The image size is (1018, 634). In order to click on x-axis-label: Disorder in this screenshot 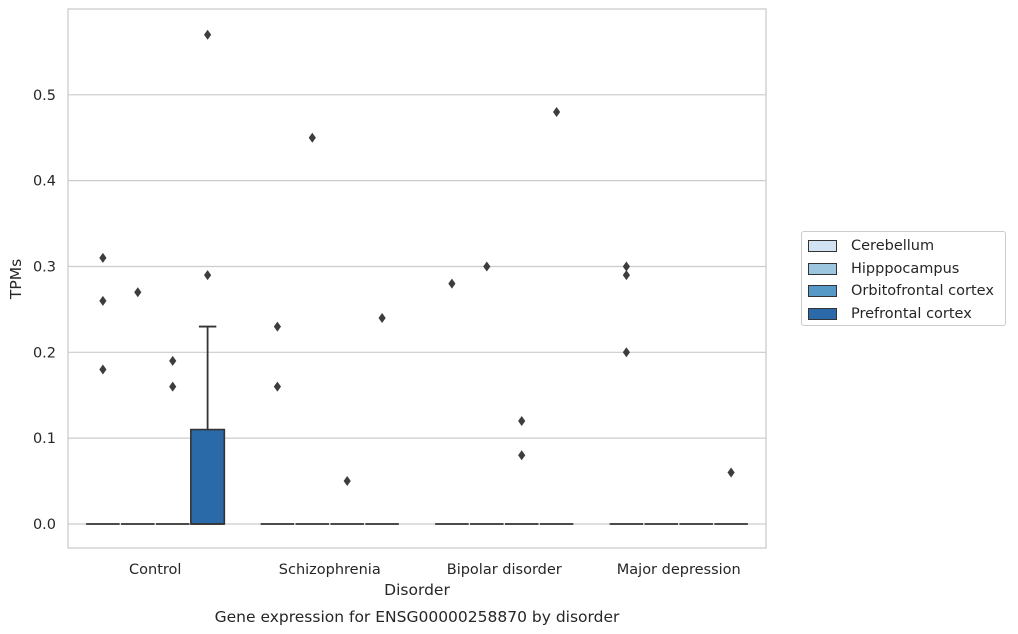, I will do `click(417, 590)`.